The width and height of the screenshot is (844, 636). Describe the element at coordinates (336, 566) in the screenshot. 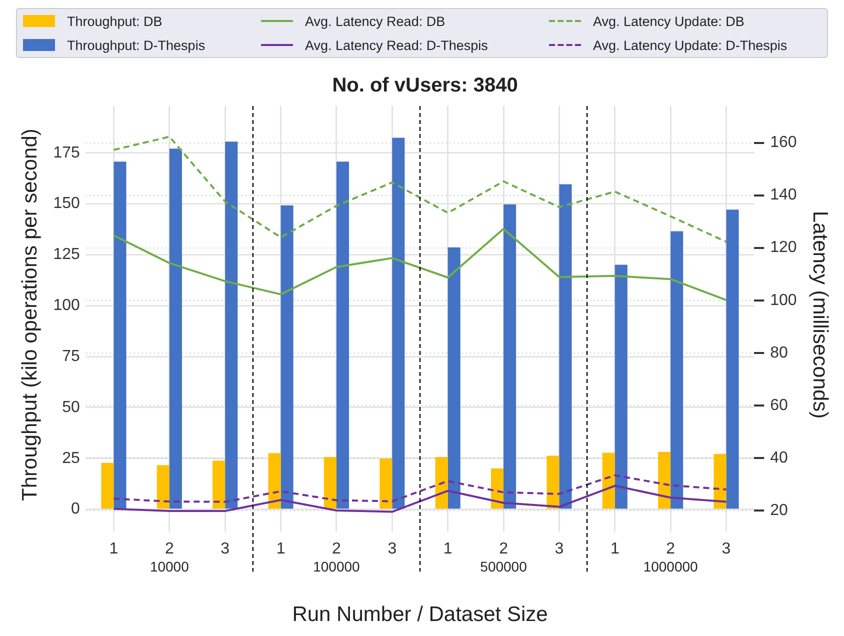

I see `text: 100000` at that location.